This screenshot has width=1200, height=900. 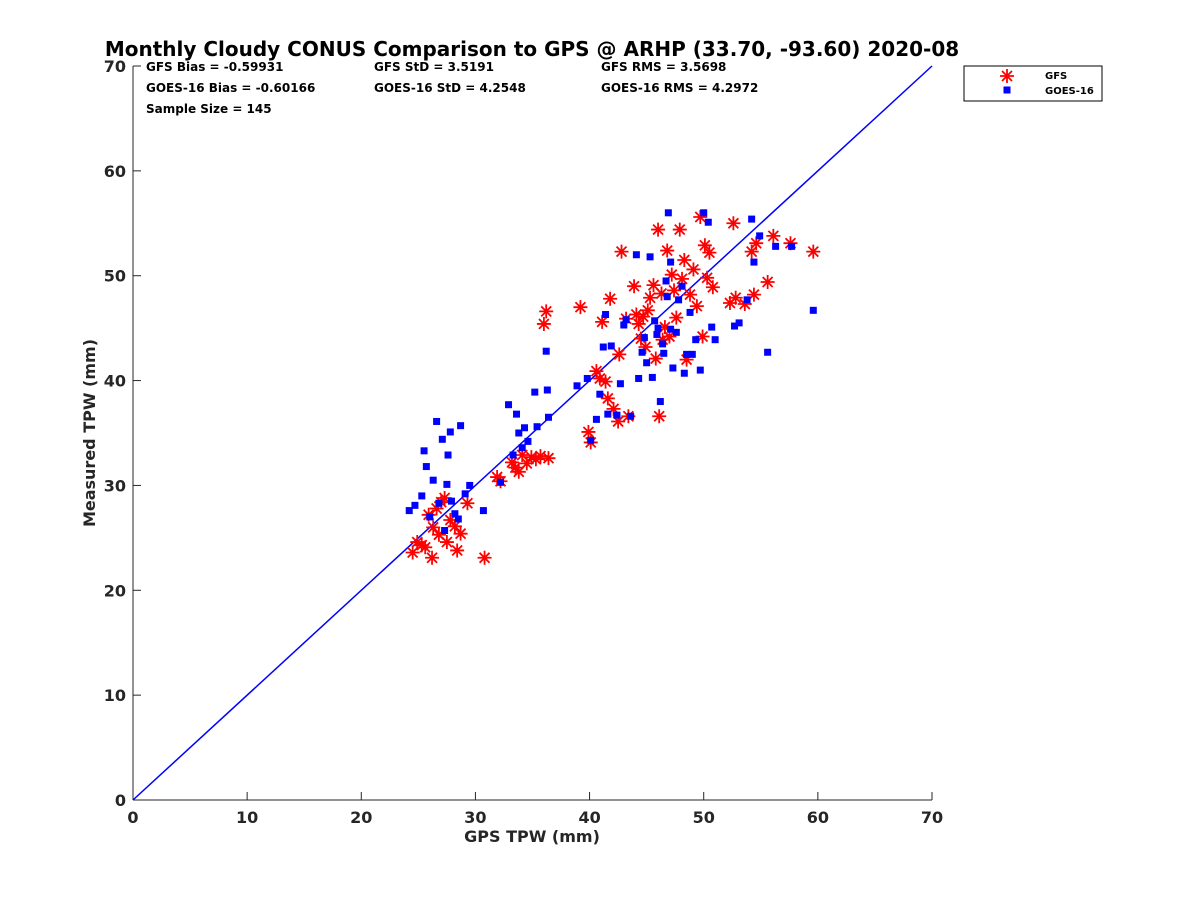 I want to click on y-tick-label: 60, so click(x=115, y=171).